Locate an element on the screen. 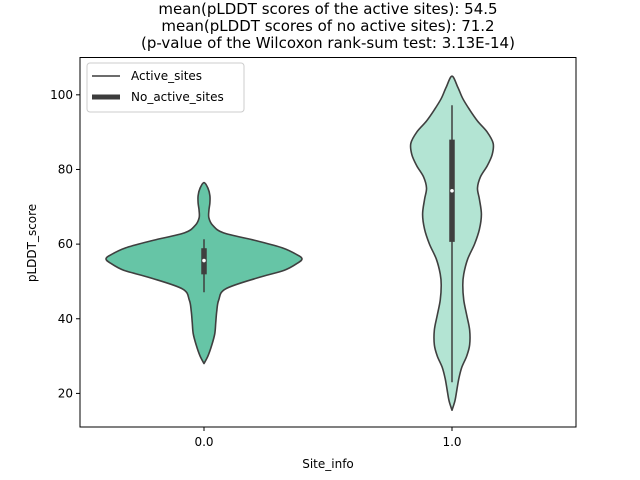  legend: Active_sites No_active_sites is located at coordinates (165, 87).